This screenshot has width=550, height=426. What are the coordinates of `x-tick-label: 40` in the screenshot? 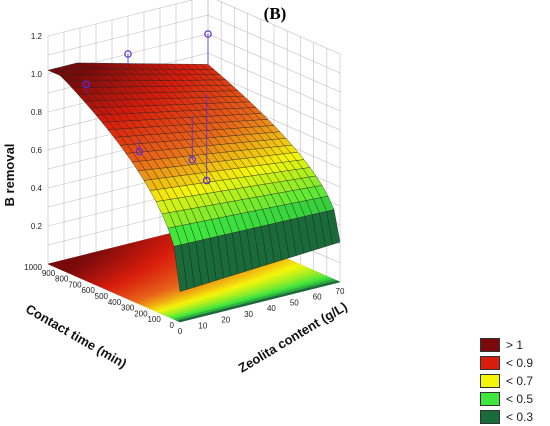 It's located at (271, 308).